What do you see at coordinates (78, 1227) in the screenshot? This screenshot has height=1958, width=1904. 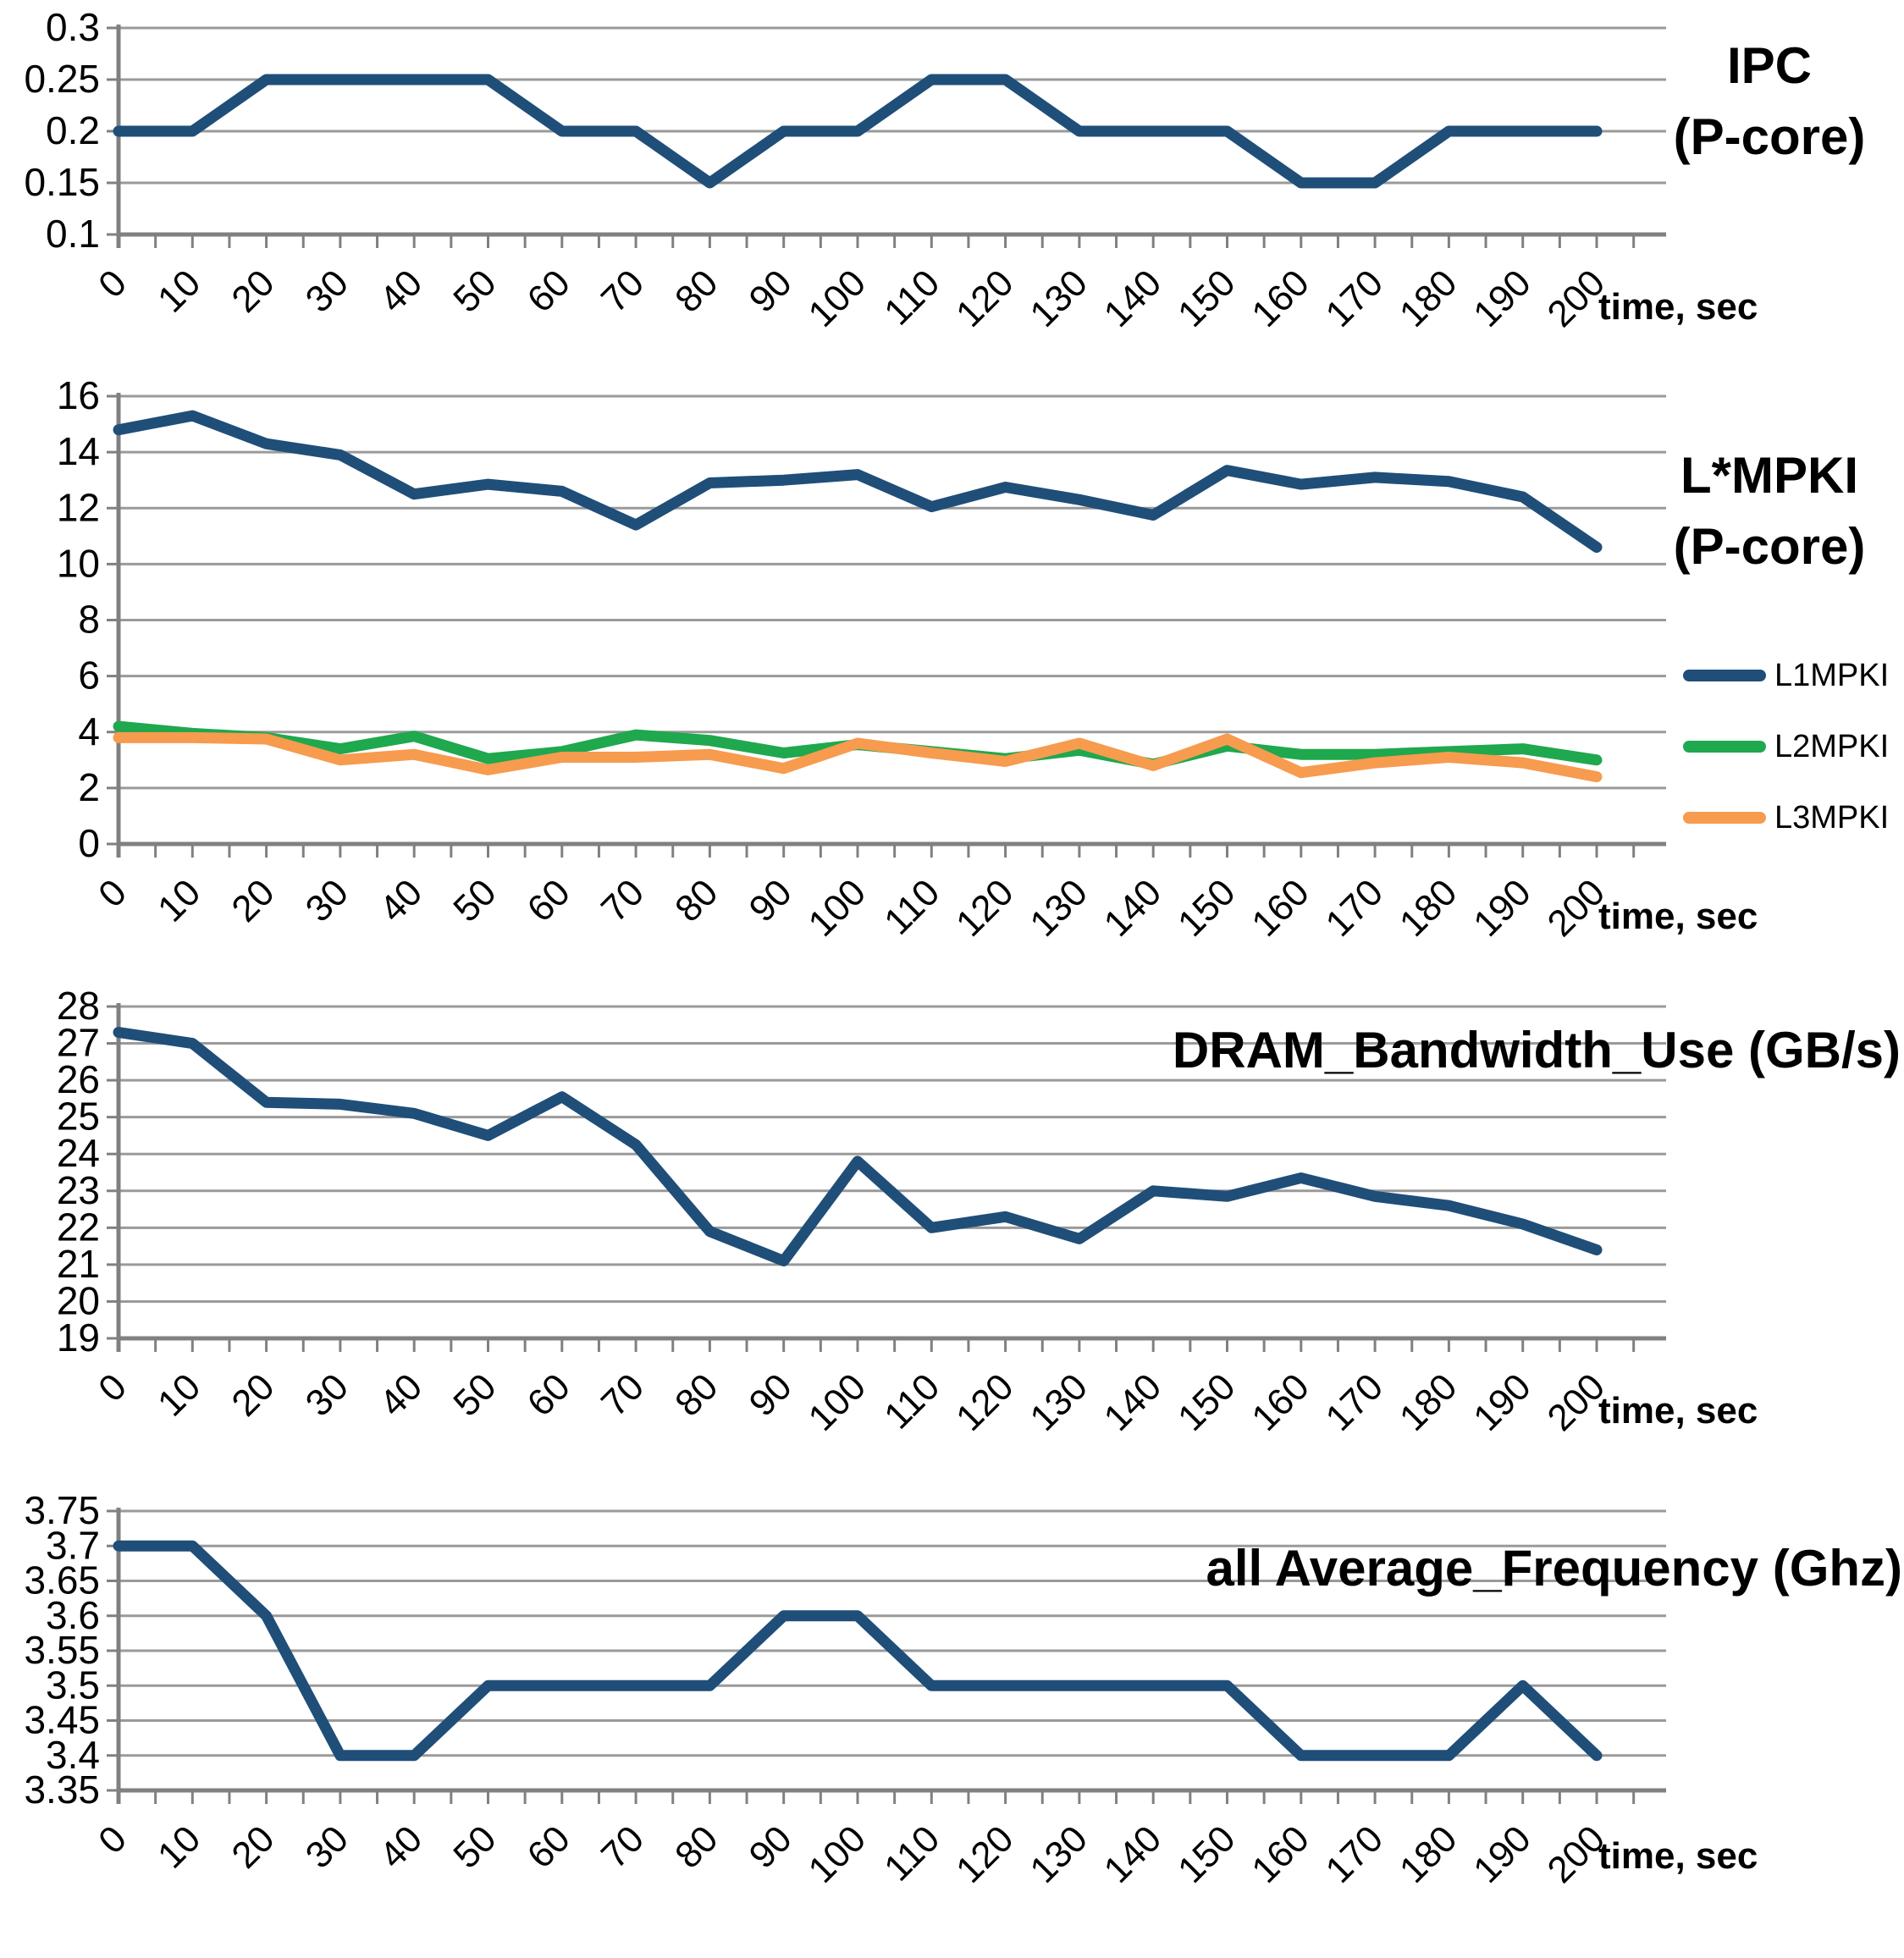 I see `y-tick-label: 22` at bounding box center [78, 1227].